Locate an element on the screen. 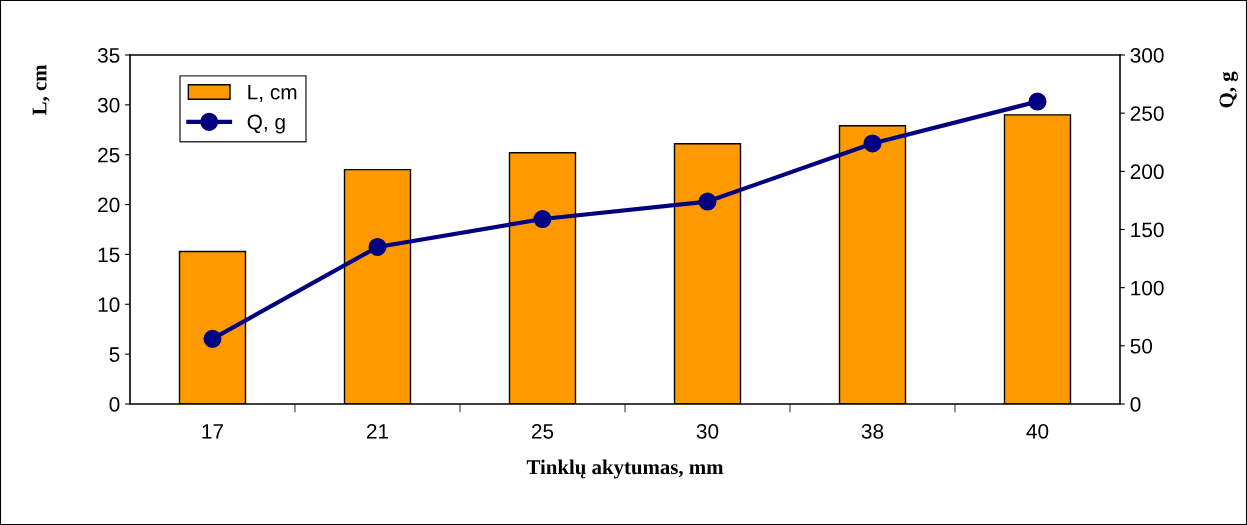  y-tick-label: 5 is located at coordinates (114, 354).